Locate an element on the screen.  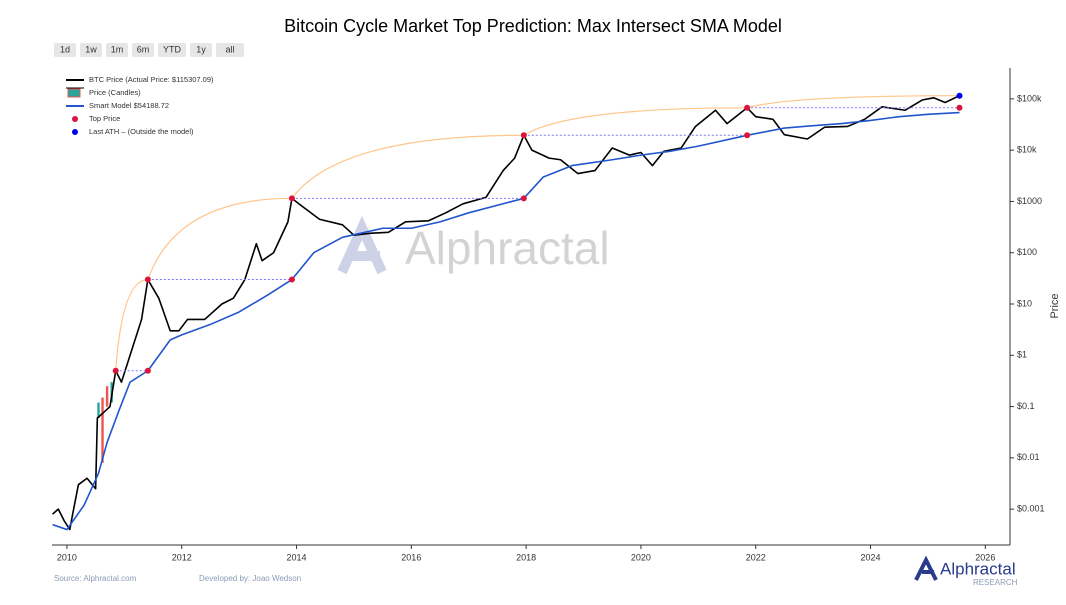
y-tick-label: $1 is located at coordinates (1022, 355).